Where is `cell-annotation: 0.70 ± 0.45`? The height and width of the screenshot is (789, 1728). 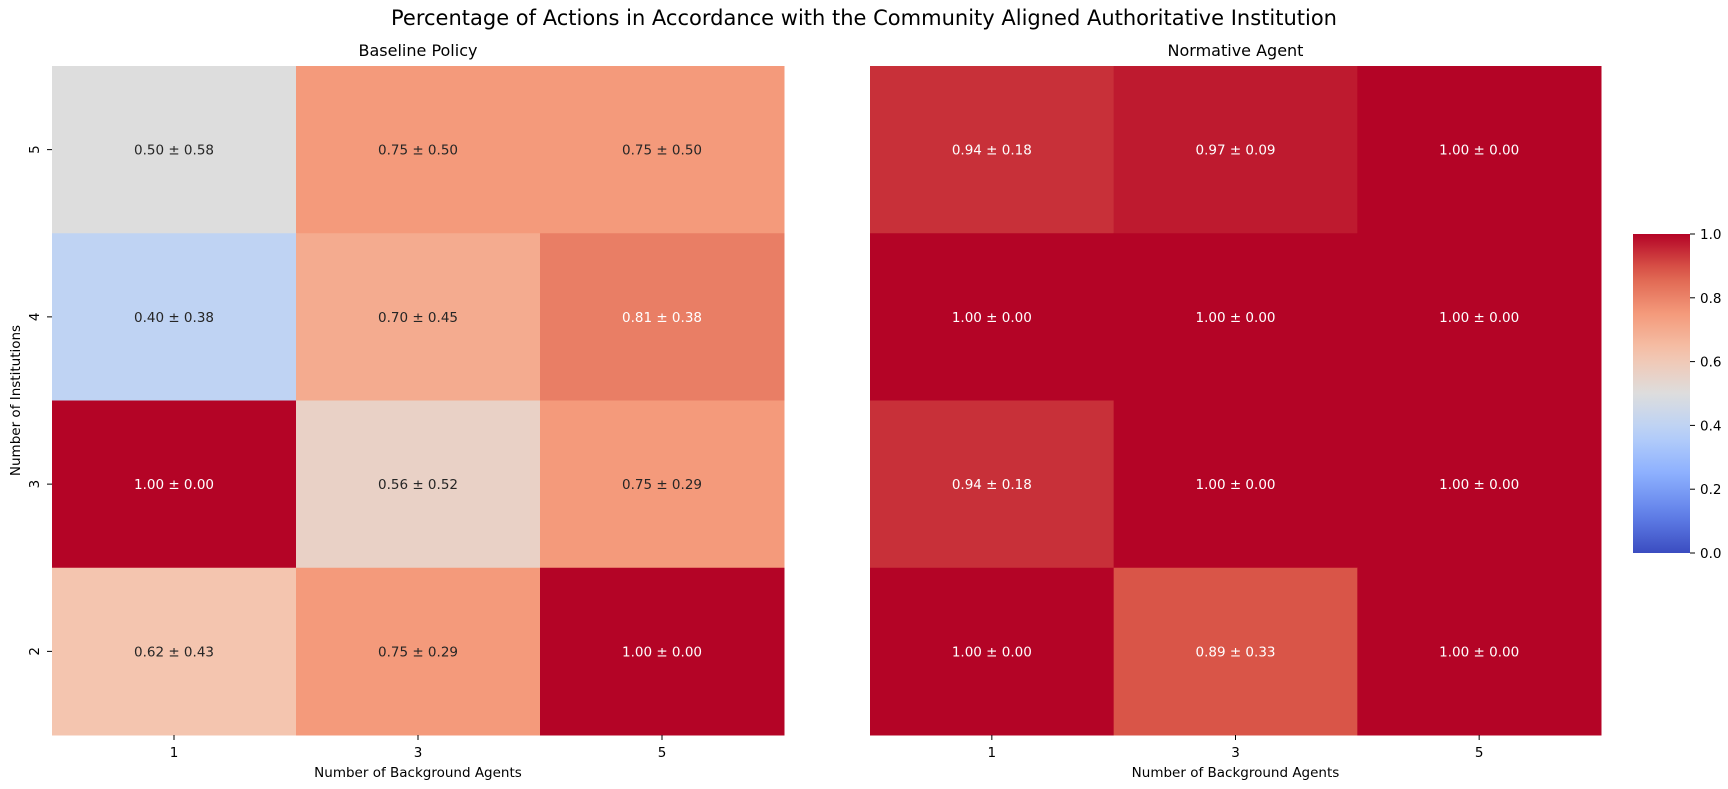
cell-annotation: 0.70 ± 0.45 is located at coordinates (418, 318).